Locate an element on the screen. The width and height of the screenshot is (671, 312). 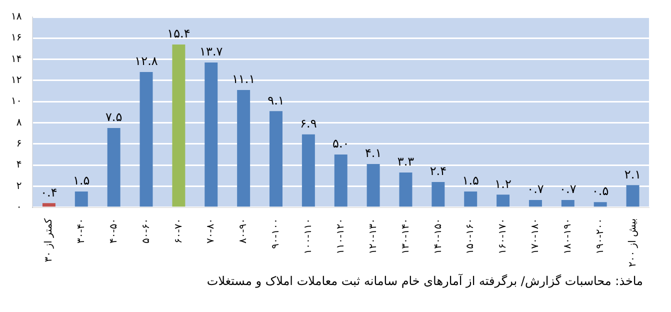
data-label: ۰.۴ is located at coordinates (49, 192).